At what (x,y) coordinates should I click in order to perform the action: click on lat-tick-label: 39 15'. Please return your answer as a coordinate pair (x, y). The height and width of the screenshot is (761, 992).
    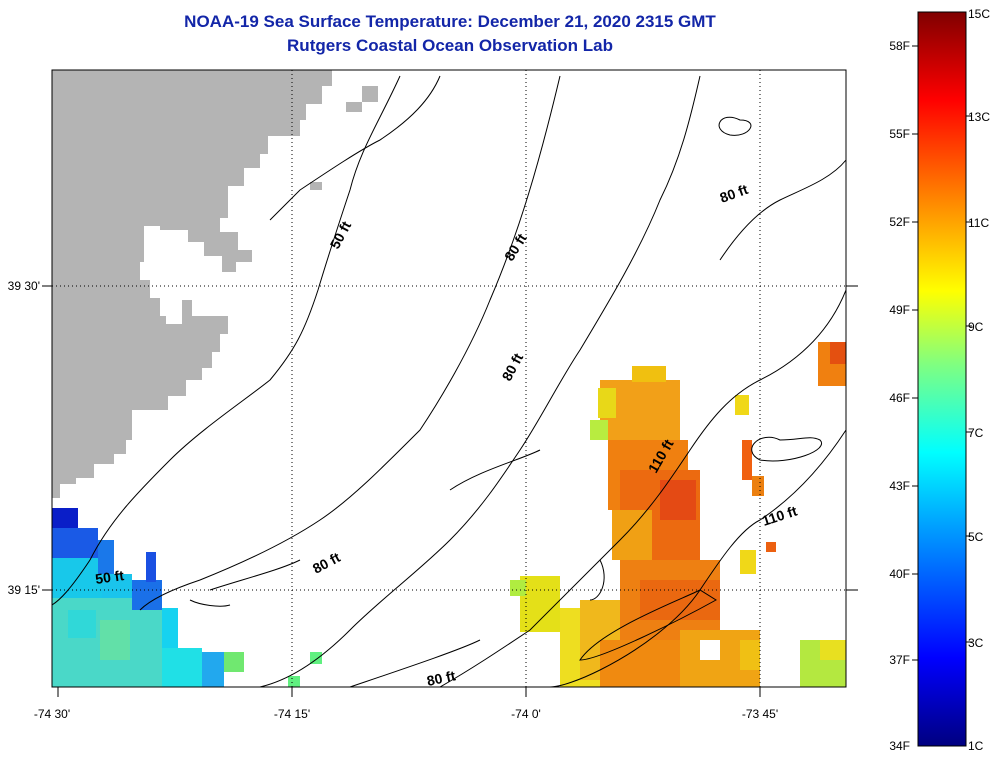
    Looking at the image, I should click on (24, 590).